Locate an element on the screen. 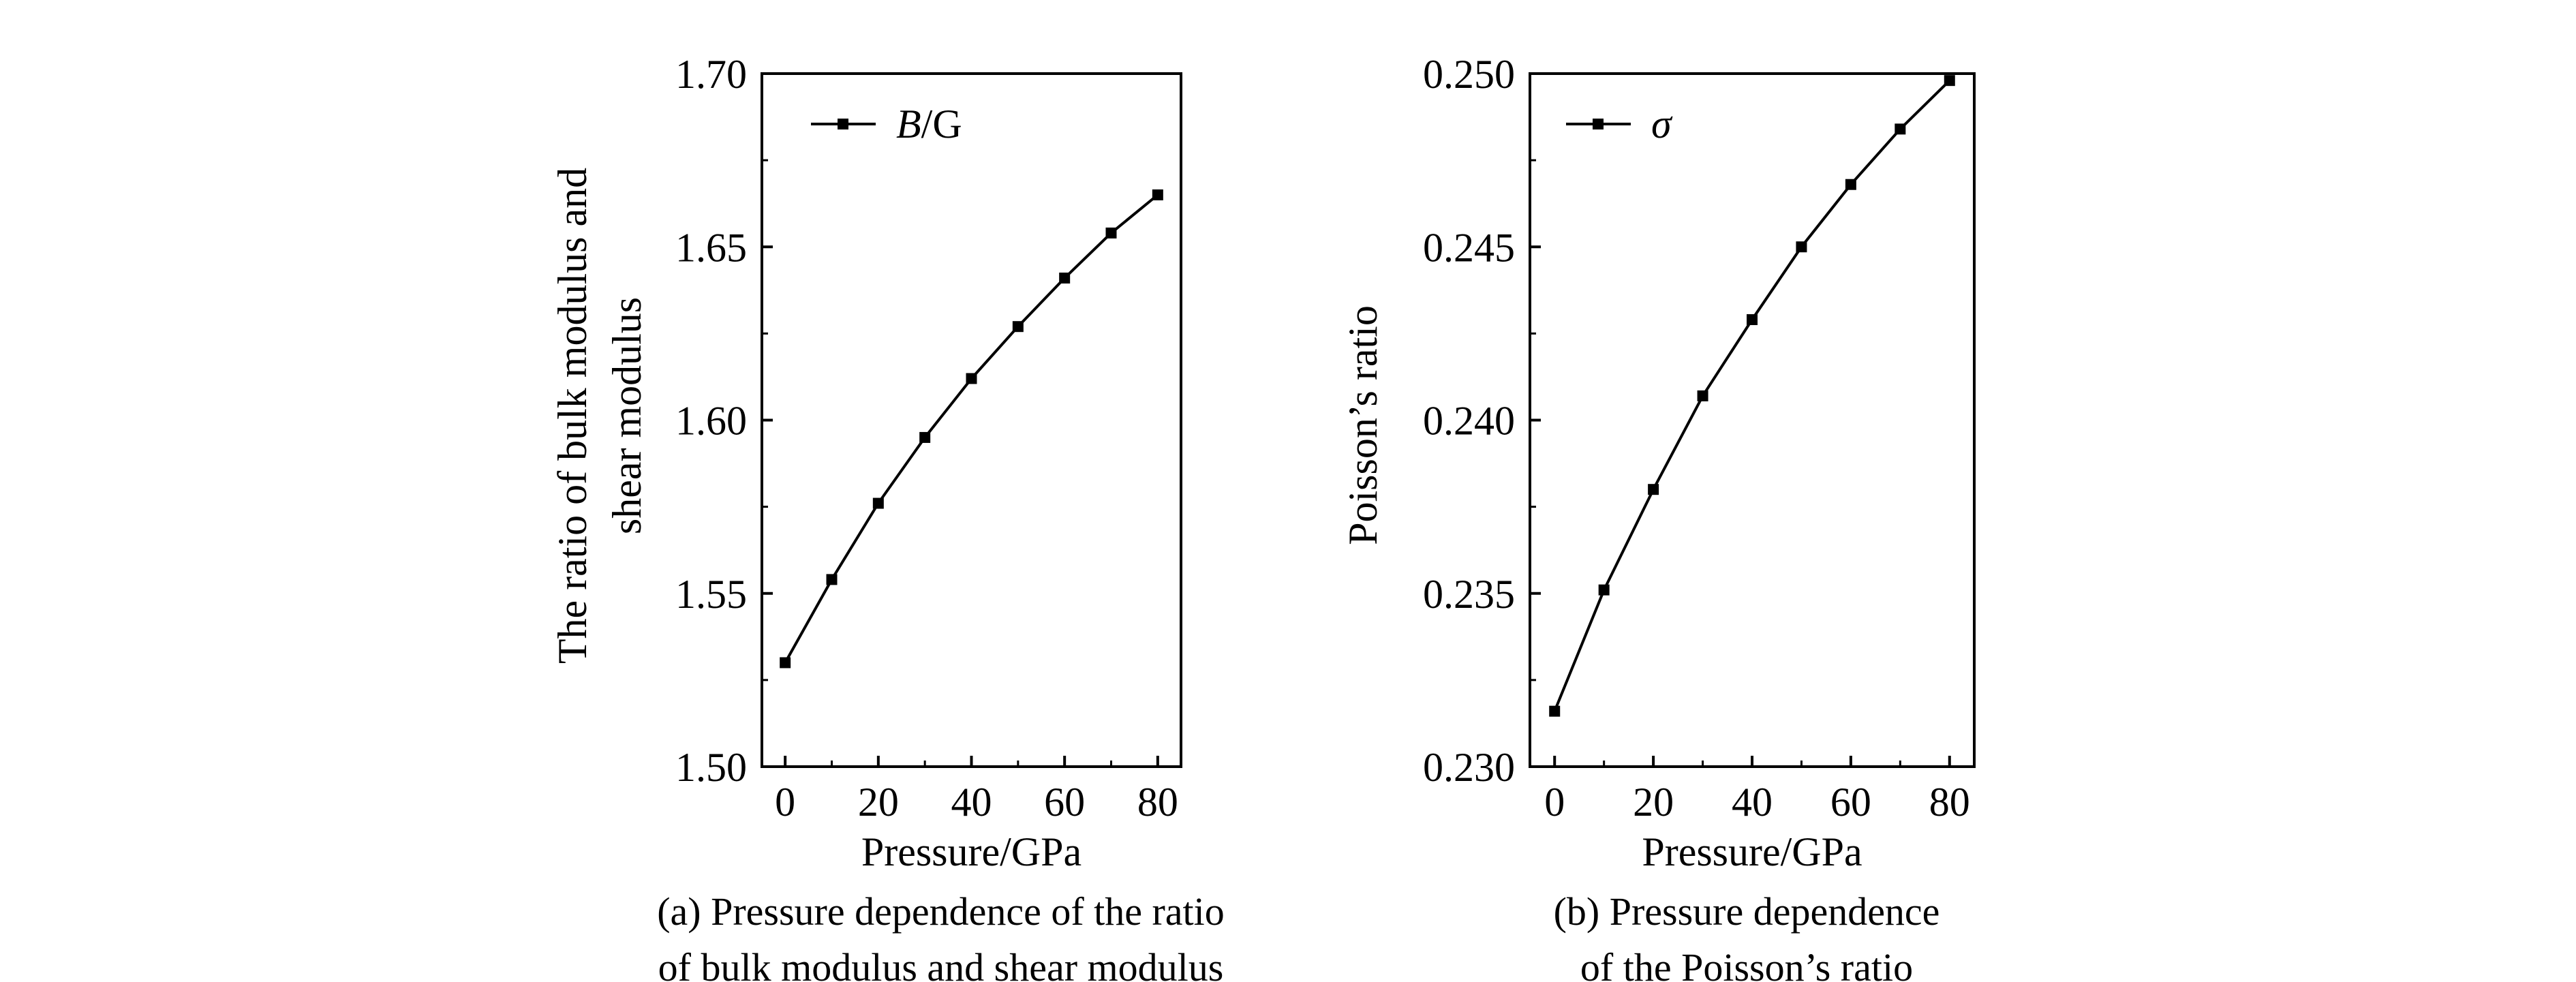 The image size is (2576, 982). y-tick-label: 0.230 is located at coordinates (1469, 767).